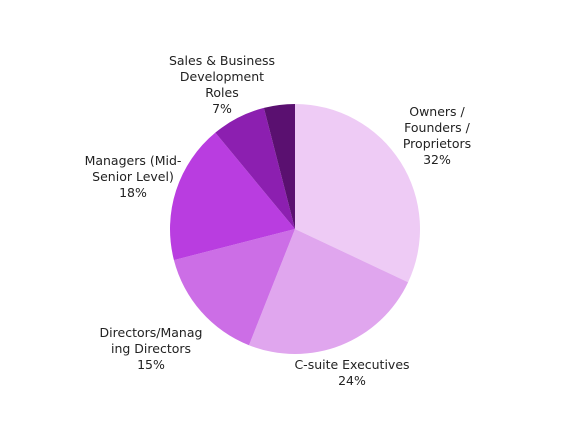 The width and height of the screenshot is (585, 442). What do you see at coordinates (352, 364) in the screenshot?
I see `category-label: C-suite Executives` at bounding box center [352, 364].